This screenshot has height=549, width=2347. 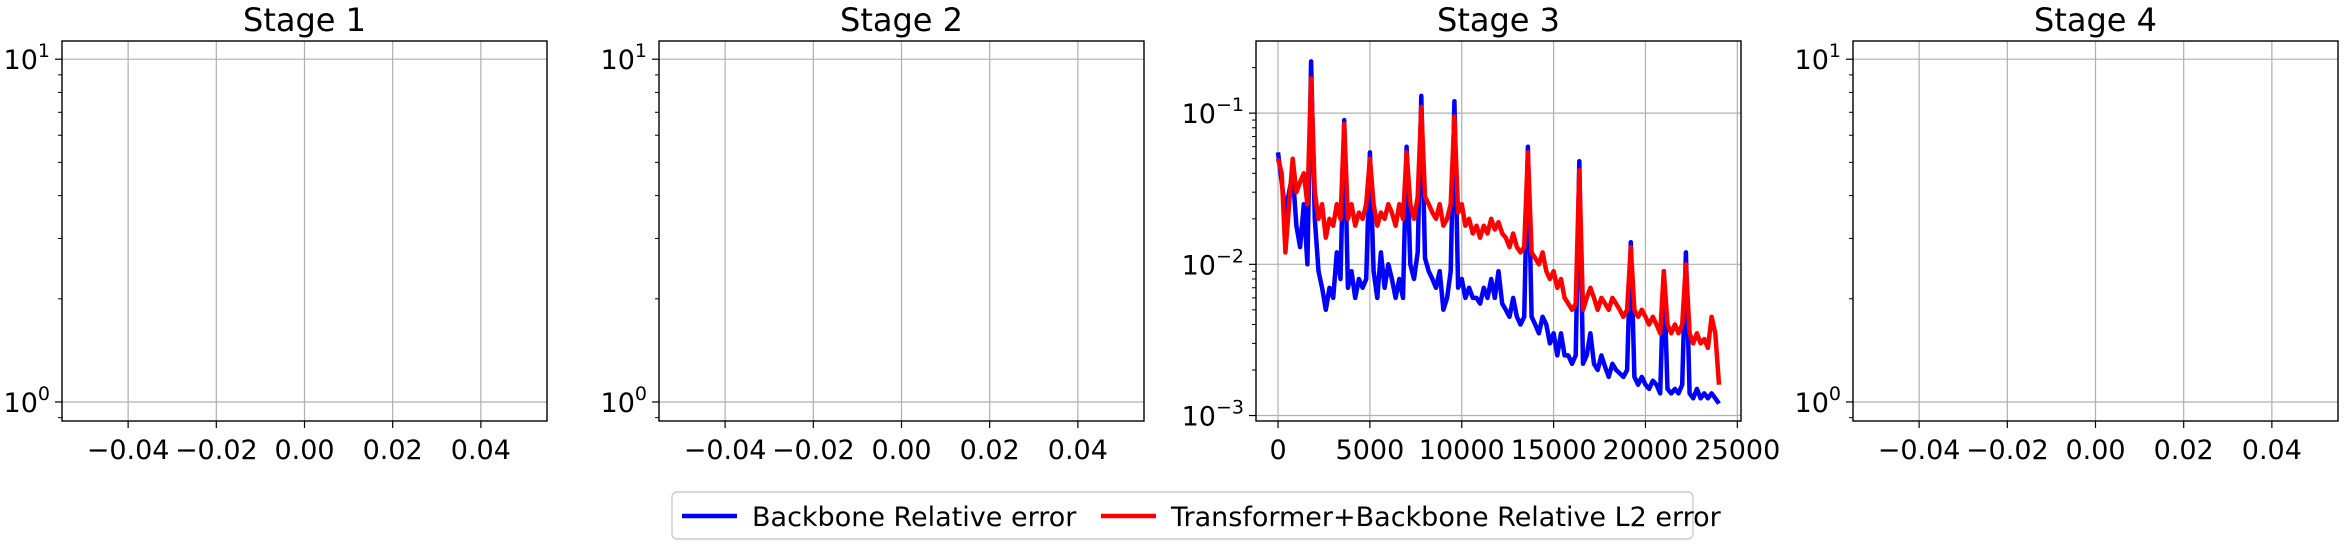 I want to click on legend-label: Backbone Relative error, so click(x=914, y=517).